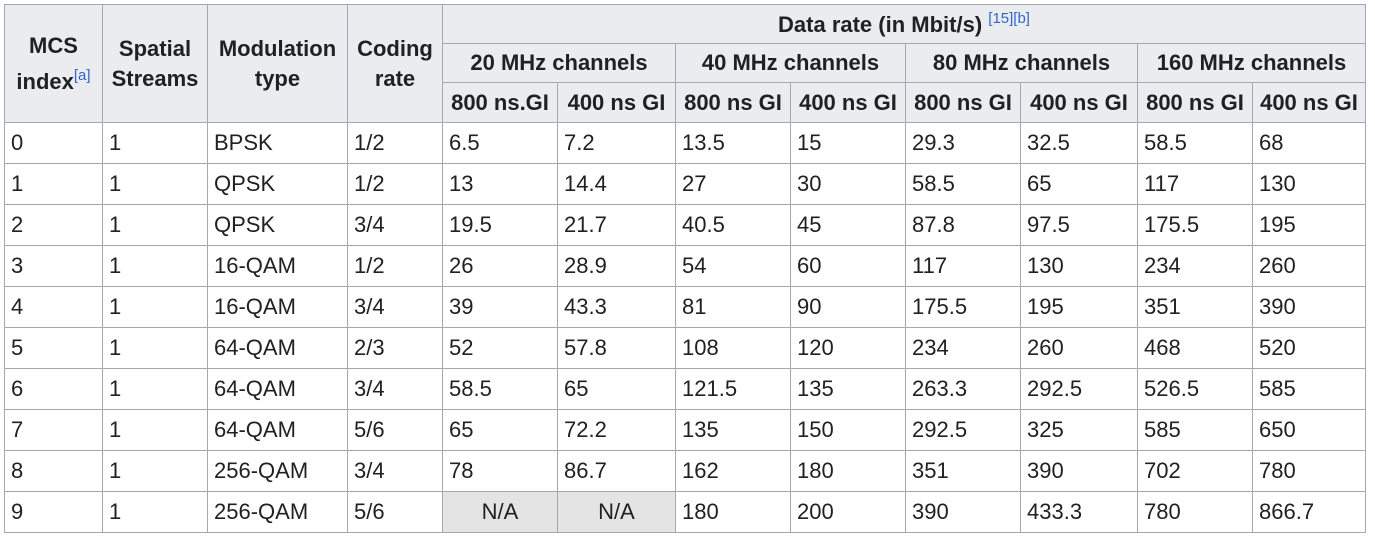 Image resolution: width=1375 pixels, height=542 pixels. Describe the element at coordinates (53, 512) in the screenshot. I see `table-cell: 9` at that location.